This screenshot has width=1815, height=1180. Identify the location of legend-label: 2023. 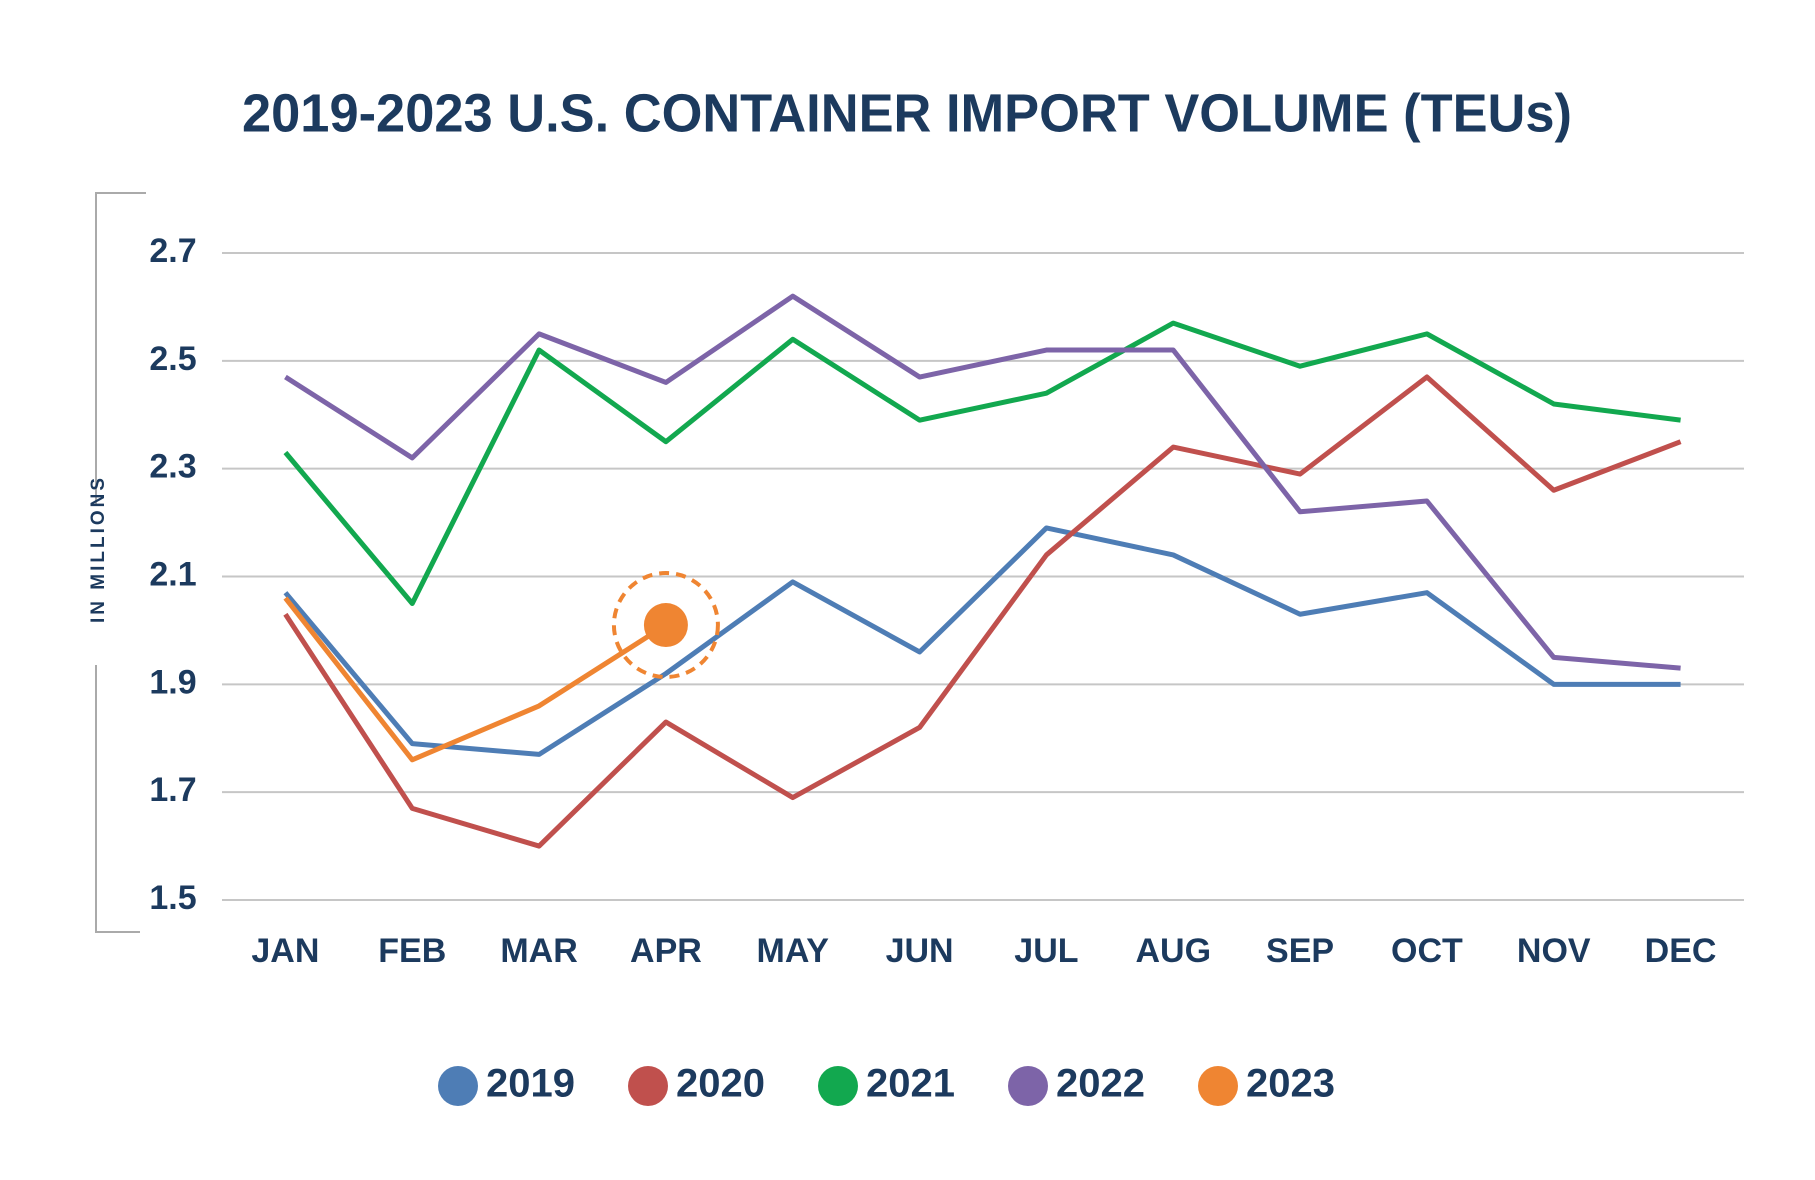
(1290, 1084).